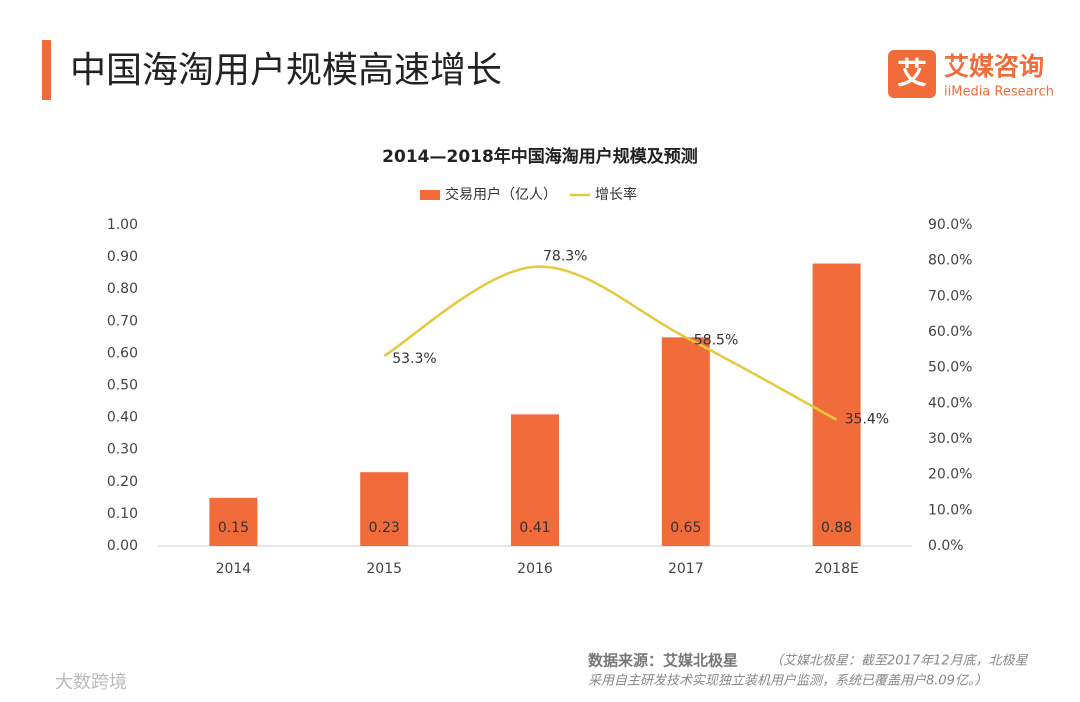 This screenshot has width=1080, height=702. What do you see at coordinates (233, 528) in the screenshot?
I see `bar-value-label: 0.15` at bounding box center [233, 528].